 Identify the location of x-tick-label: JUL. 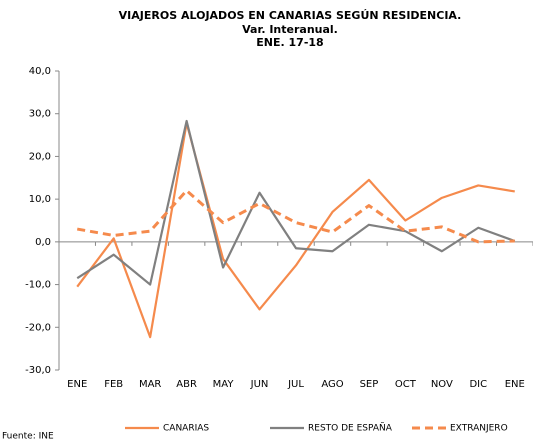
(295, 384).